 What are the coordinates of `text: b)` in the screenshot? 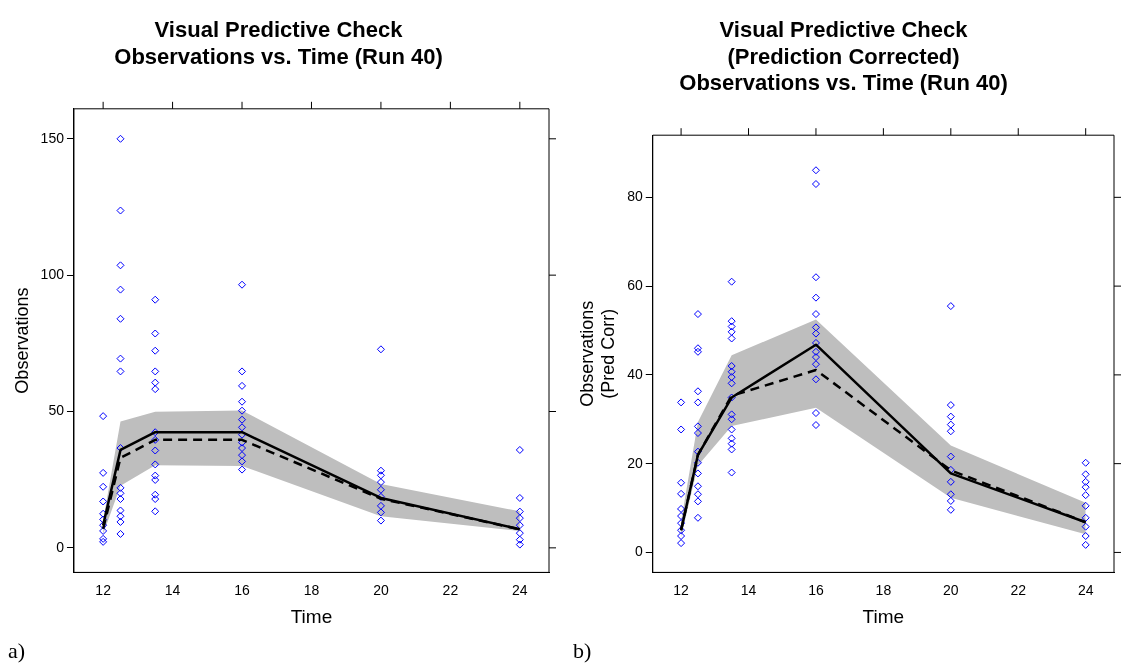 It's located at (582, 651).